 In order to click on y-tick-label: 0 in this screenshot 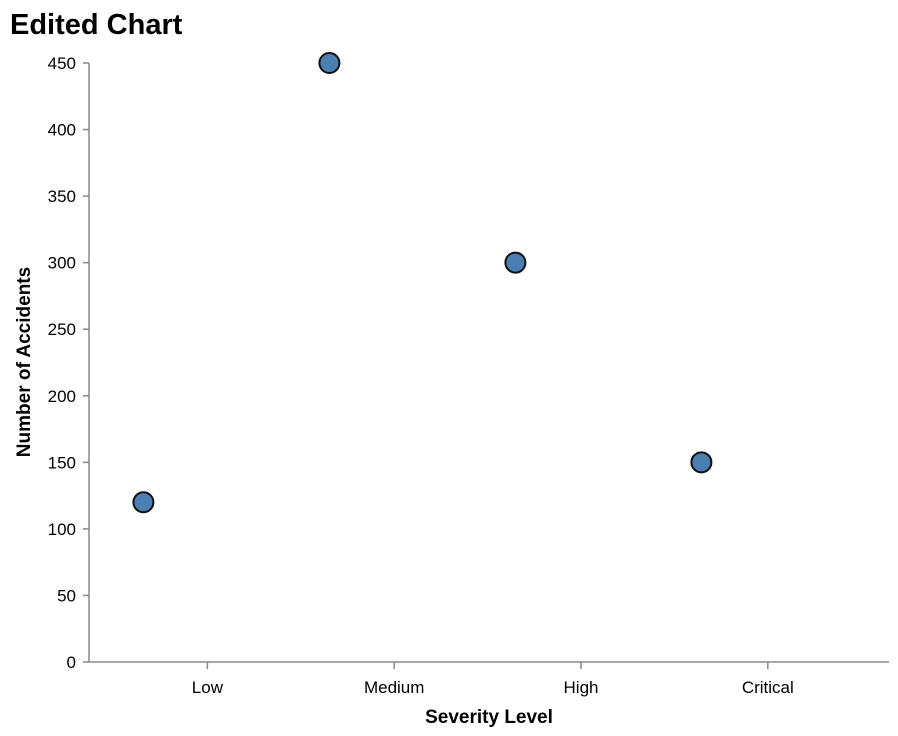, I will do `click(71, 662)`.